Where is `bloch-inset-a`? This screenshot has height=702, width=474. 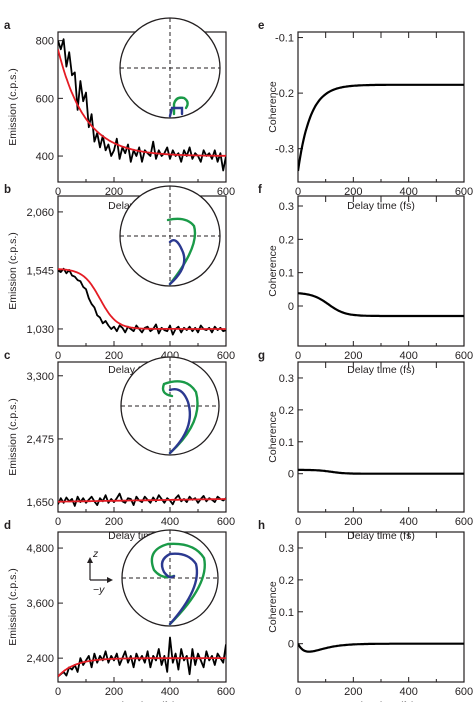
bloch-inset-a is located at coordinates (170, 68).